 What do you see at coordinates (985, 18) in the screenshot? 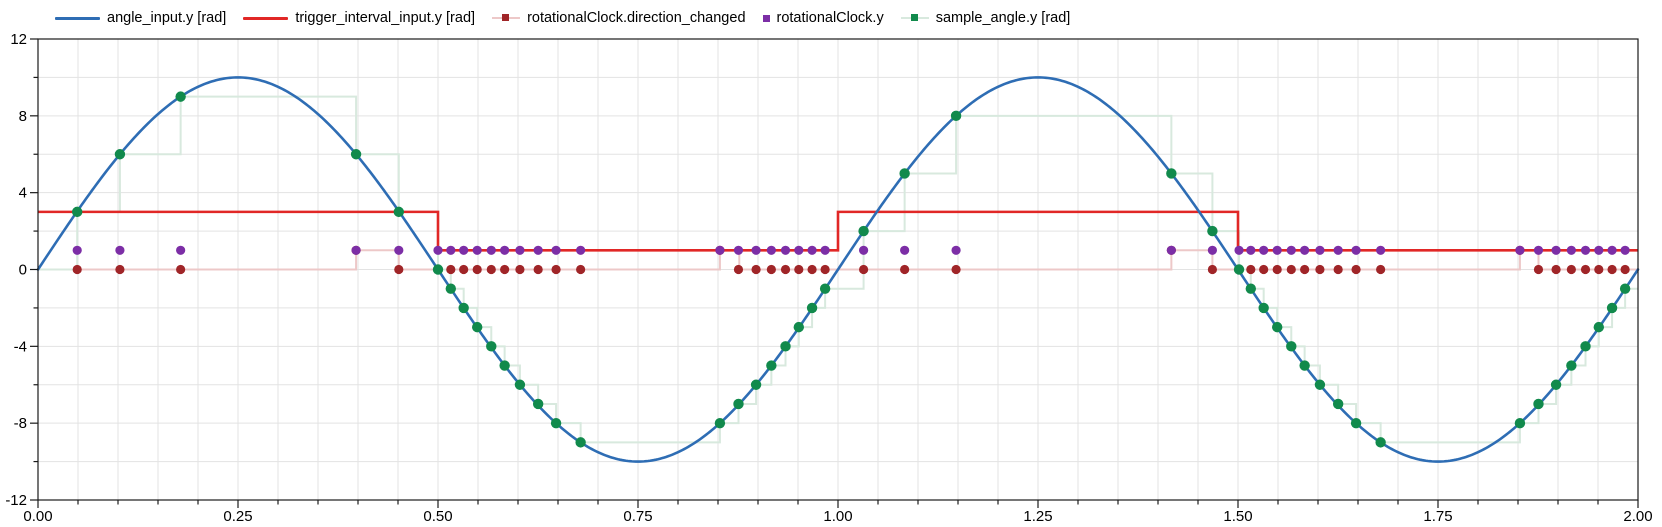
I see `legend-item-sample_angle: sample_angle.y [rad]` at bounding box center [985, 18].